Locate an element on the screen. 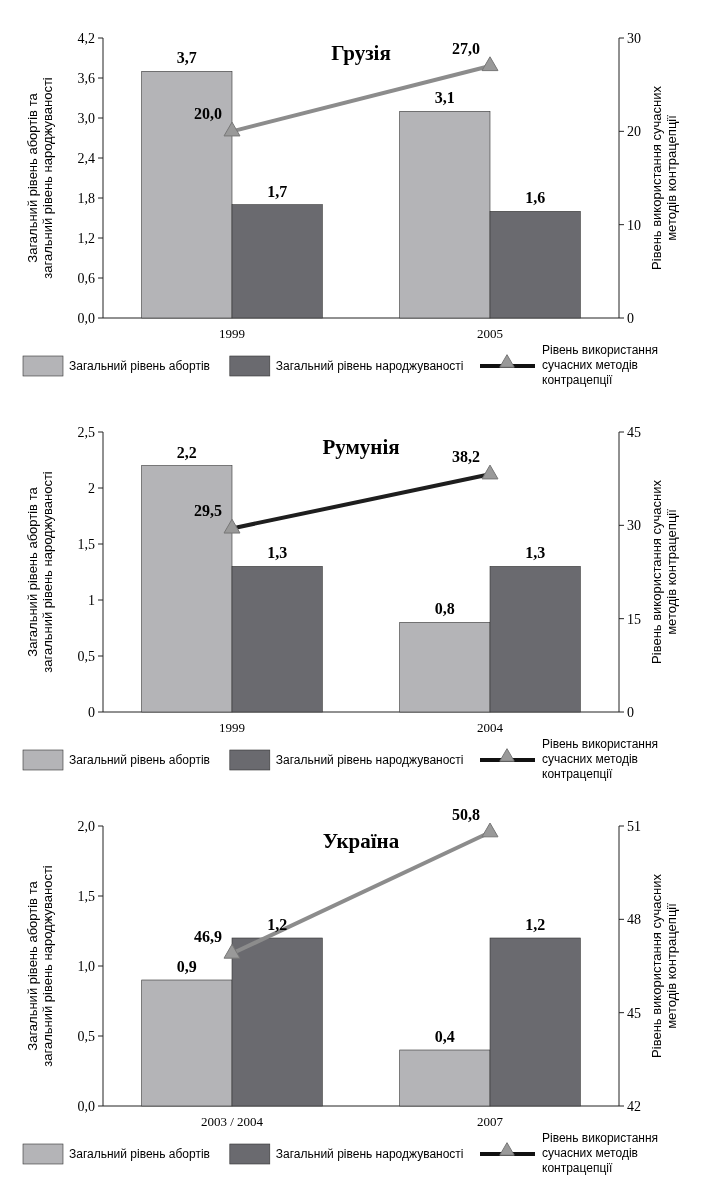 Image resolution: width=702 pixels, height=1188 pixels. y-tick-label: 1,0 is located at coordinates (86, 966).